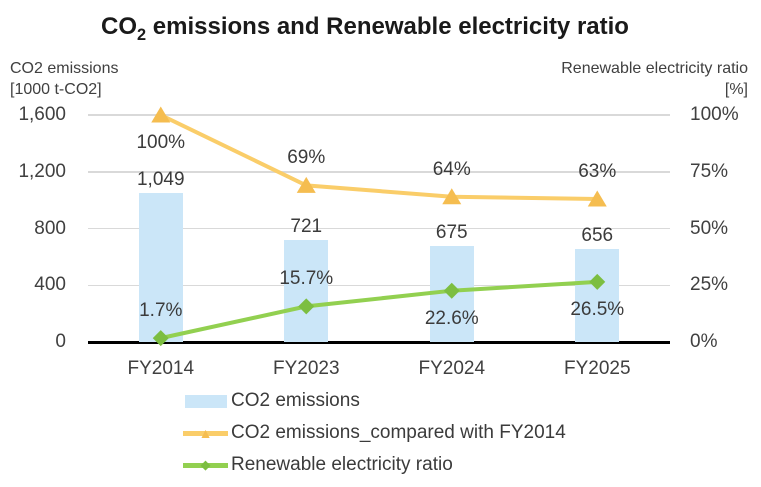 The width and height of the screenshot is (761, 487). Describe the element at coordinates (709, 285) in the screenshot. I see `right-axis-tick: 25%` at that location.